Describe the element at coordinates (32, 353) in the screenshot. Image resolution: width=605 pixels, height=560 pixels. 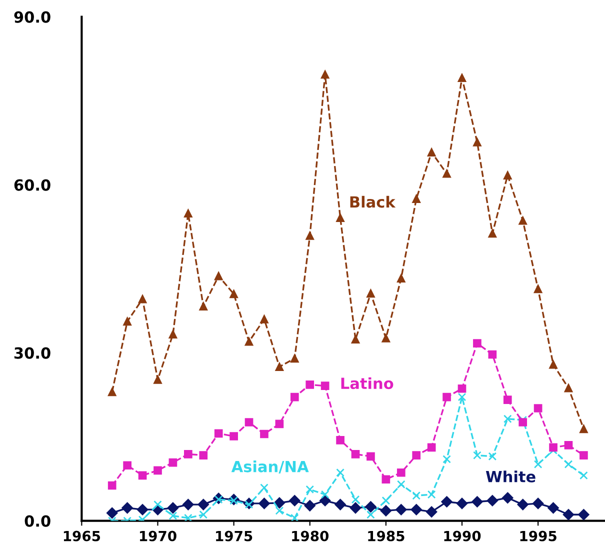
I see `y-tick-label: 30.0` at that location.